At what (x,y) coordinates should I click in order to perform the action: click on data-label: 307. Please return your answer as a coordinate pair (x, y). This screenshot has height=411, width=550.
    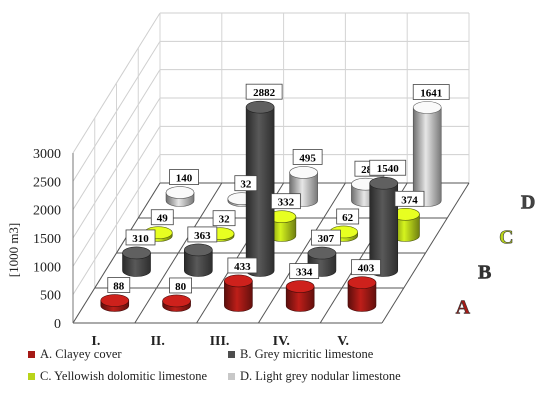
    Looking at the image, I should click on (326, 237).